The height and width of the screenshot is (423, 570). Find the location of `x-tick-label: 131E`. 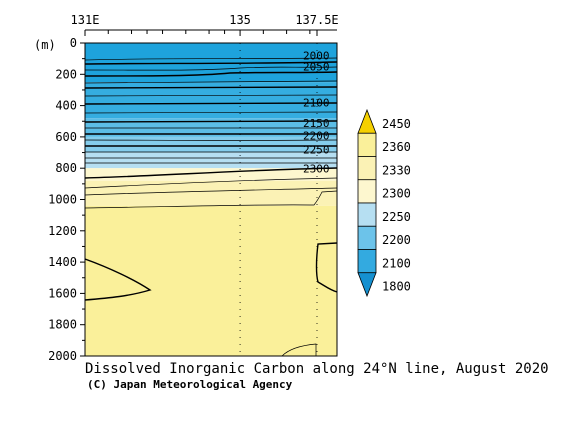

x-tick-label: 131E is located at coordinates (85, 20).